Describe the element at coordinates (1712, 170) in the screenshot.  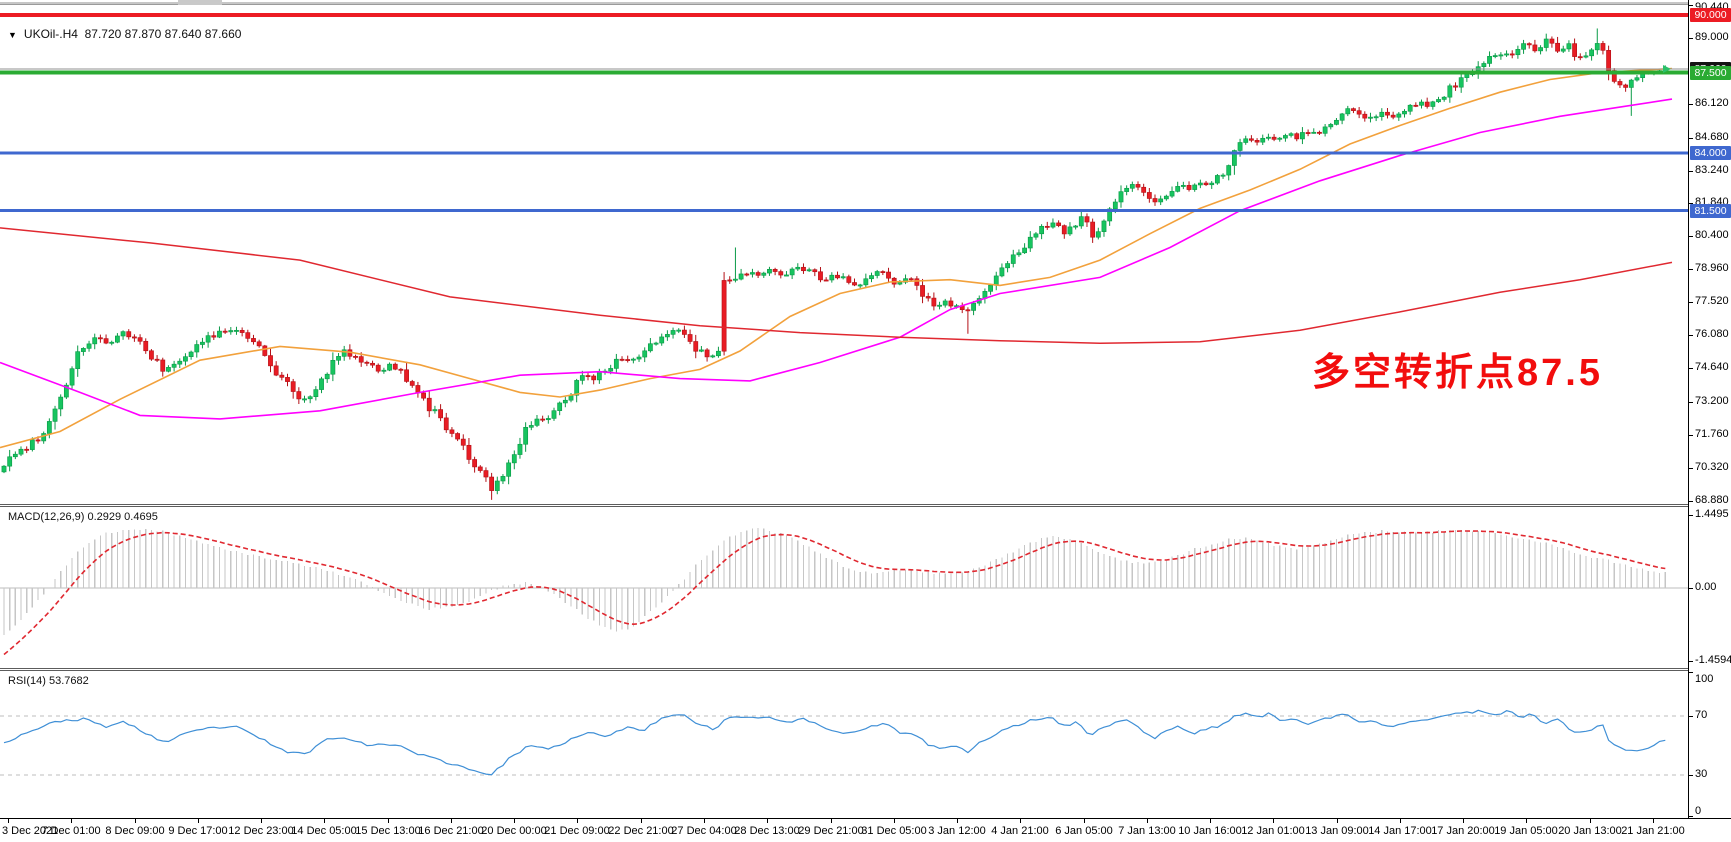
I see `price-tick-label: 83.240` at that location.